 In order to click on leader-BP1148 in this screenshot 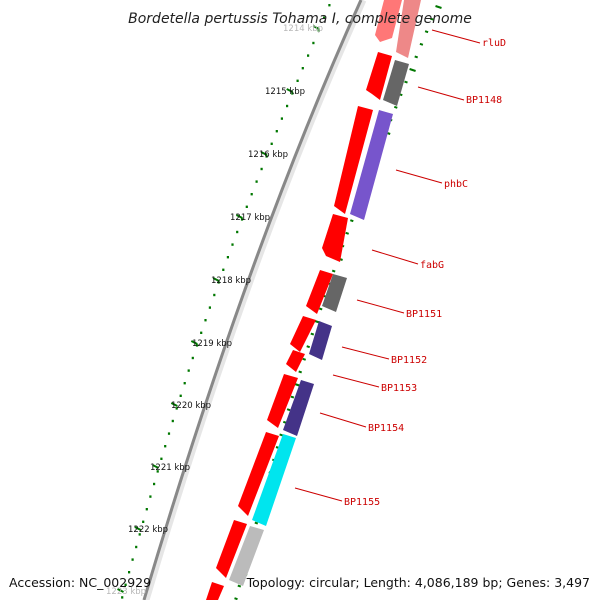, I will do `click(441, 93)`.